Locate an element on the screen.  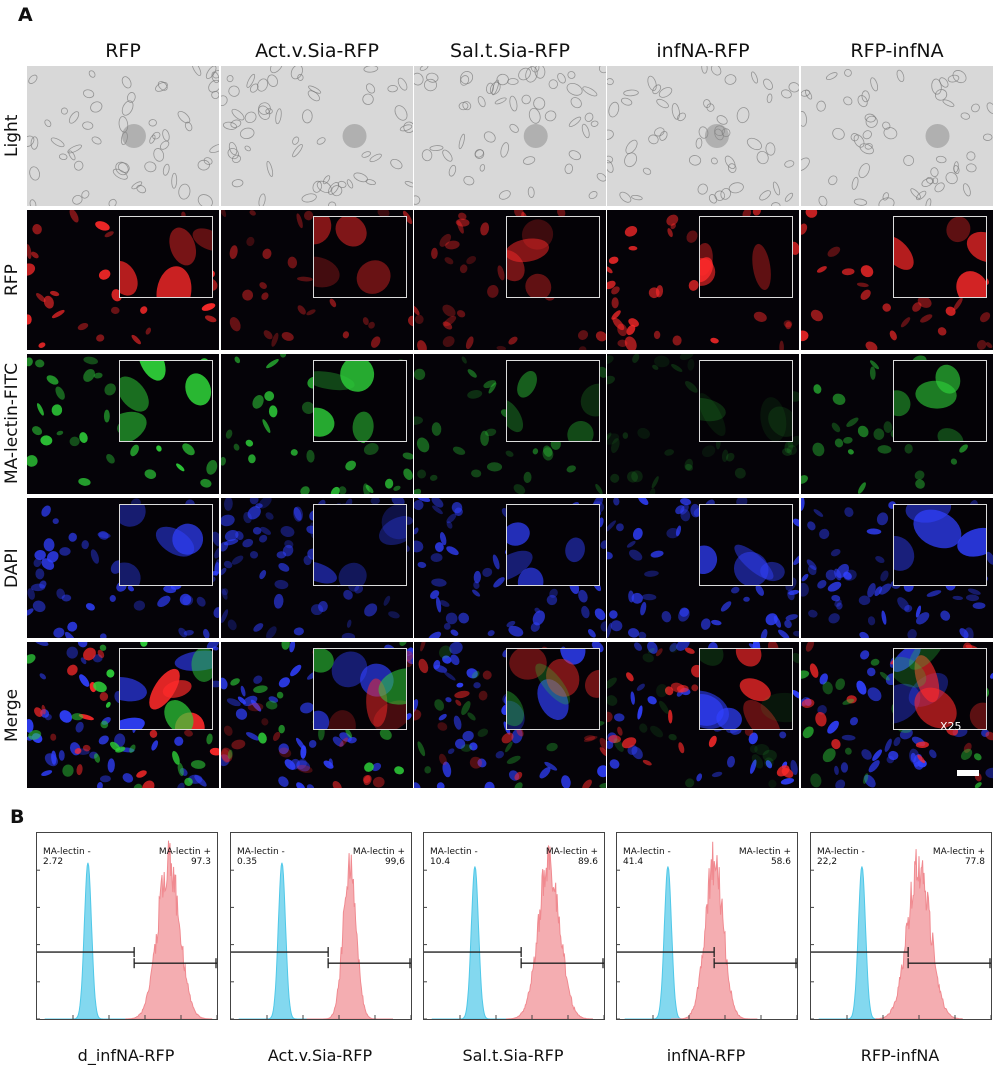
column-title-act-v-sia-rfp: Act.v.Sia-RFP is located at coordinates (317, 51).